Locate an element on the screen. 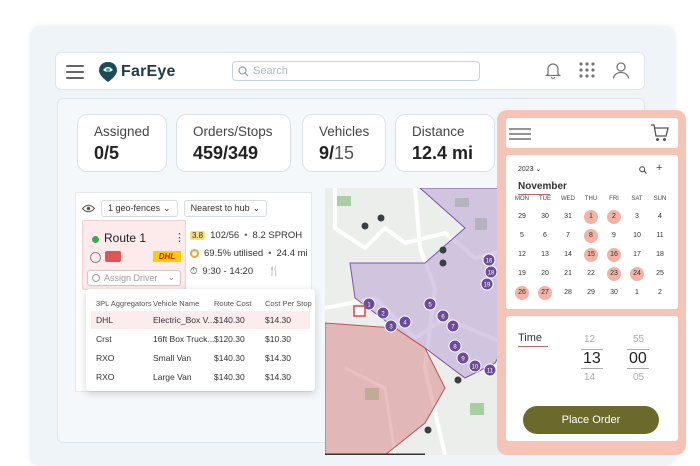  minute-value: 00 is located at coordinates (638, 359).